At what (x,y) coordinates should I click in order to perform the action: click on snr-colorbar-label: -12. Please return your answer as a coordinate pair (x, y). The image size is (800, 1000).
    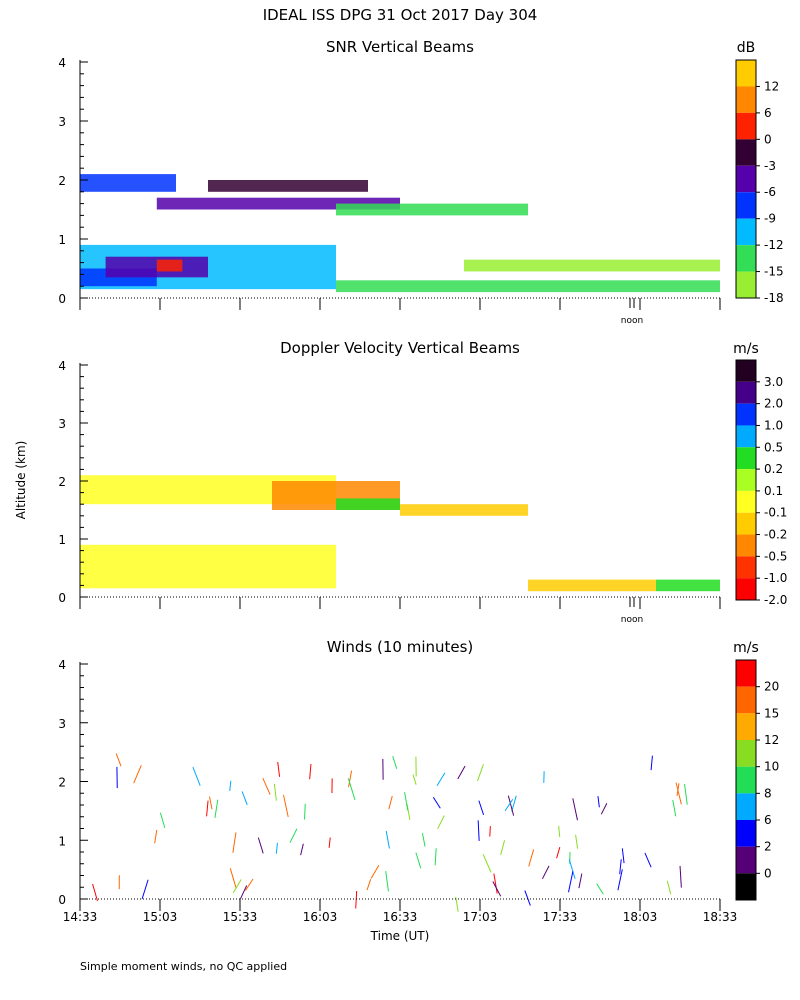
    Looking at the image, I should click on (774, 245).